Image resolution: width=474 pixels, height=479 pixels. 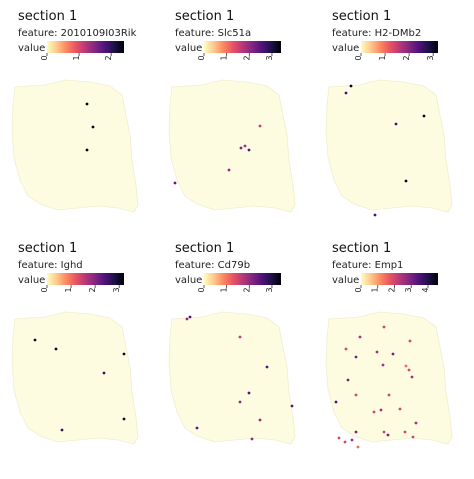 I want to click on panel-feature-label: feature: Cd79b, so click(x=212, y=265).